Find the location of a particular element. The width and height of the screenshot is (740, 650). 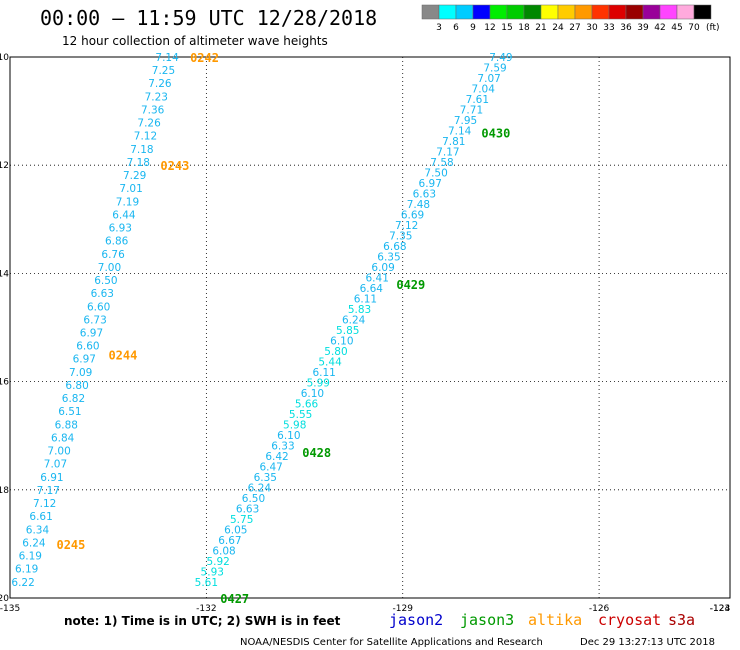

wave-height-label: 6.34 is located at coordinates (38, 530).